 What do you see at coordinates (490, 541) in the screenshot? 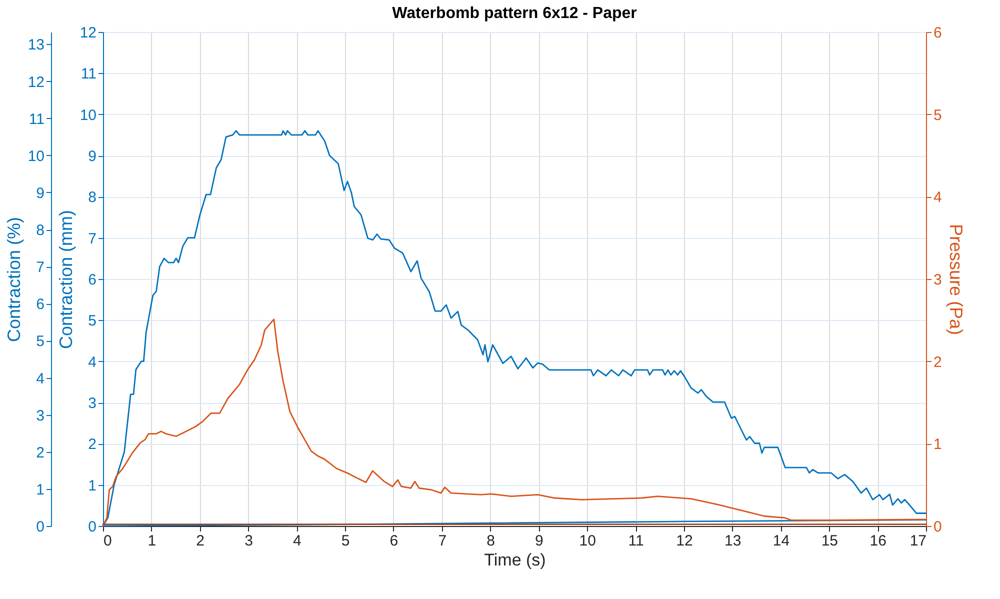
I see `x-tick-label: 8` at bounding box center [490, 541].